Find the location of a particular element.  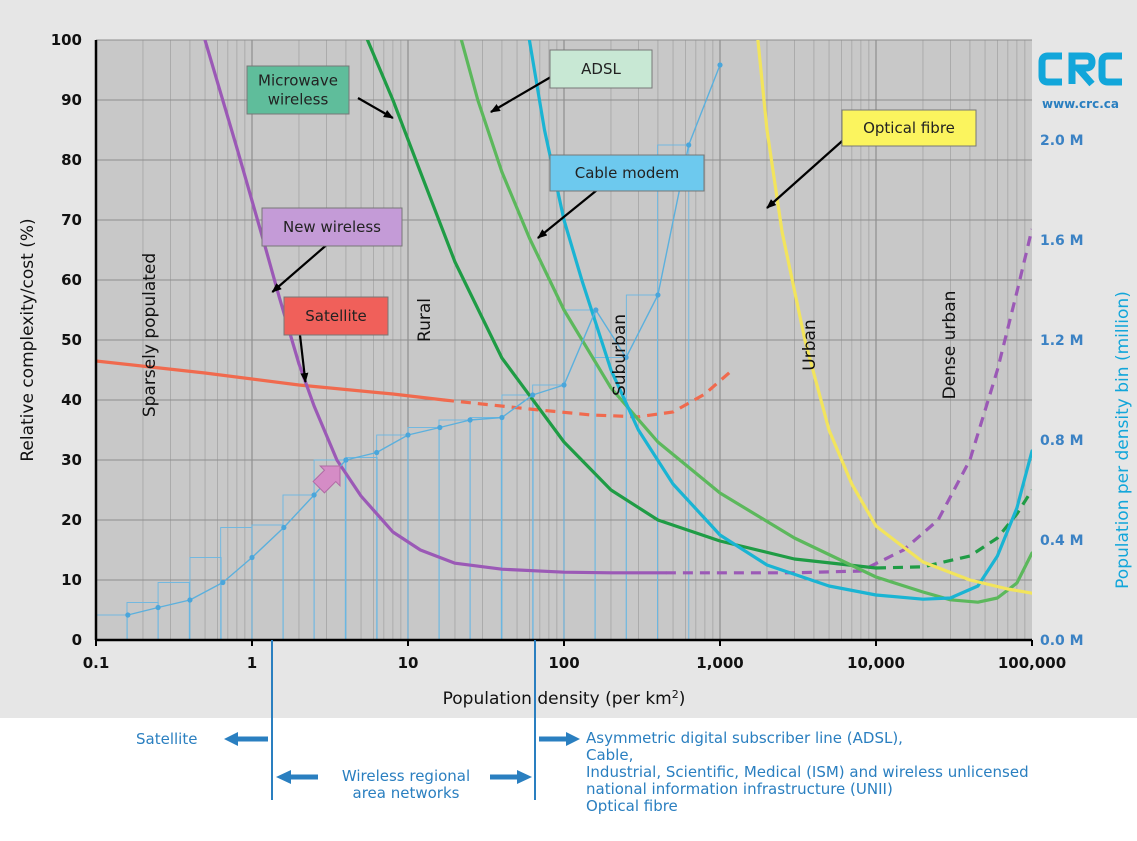

x-tick-label: 100 is located at coordinates (563, 663).